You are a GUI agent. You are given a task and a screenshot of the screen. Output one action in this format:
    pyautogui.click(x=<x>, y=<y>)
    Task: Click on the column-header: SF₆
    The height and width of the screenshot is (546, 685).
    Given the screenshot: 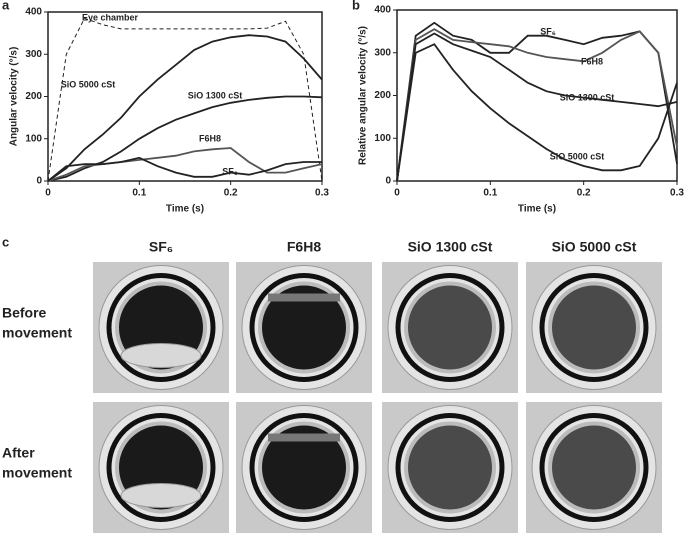 What is the action you would take?
    pyautogui.click(x=161, y=247)
    